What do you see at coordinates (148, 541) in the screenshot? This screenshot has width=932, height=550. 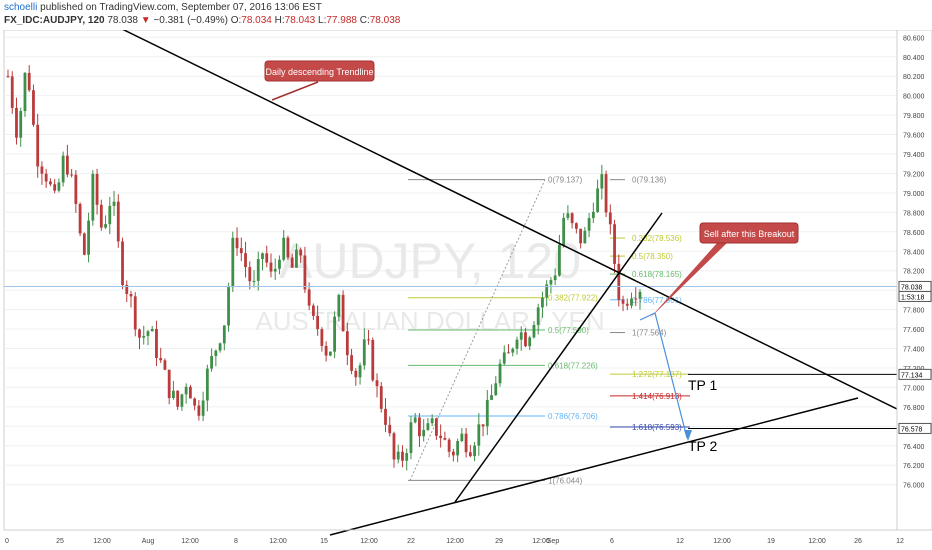 I see `time-tick-label: Aug` at bounding box center [148, 541].